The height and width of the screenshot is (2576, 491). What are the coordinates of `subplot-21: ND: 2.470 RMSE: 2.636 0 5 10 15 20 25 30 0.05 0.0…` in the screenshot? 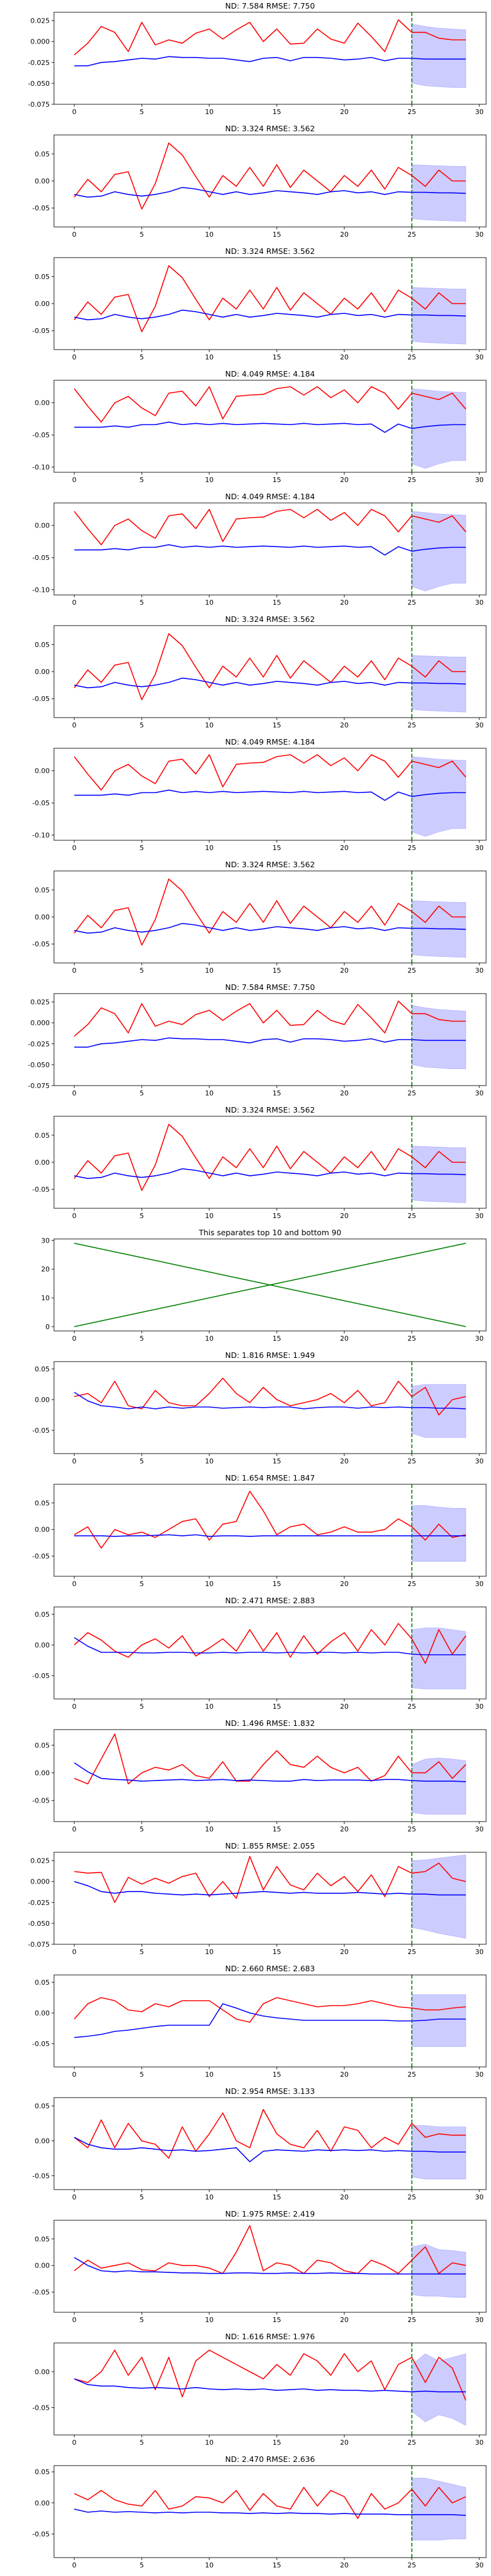 It's located at (260, 2512).